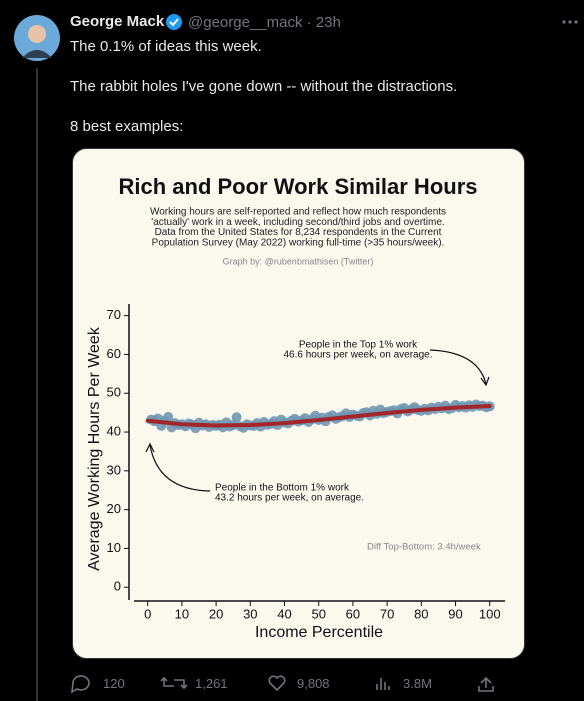 This screenshot has height=701, width=584. Describe the element at coordinates (570, 22) in the screenshot. I see `more-button` at that location.